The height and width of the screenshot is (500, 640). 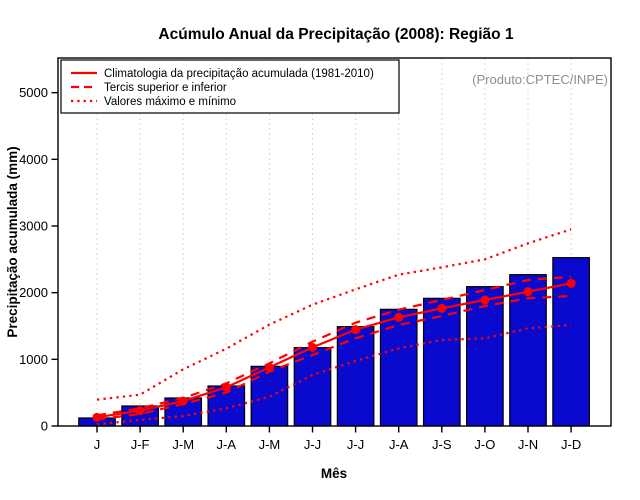 What do you see at coordinates (140, 444) in the screenshot?
I see `x-tick-label: J-F` at bounding box center [140, 444].